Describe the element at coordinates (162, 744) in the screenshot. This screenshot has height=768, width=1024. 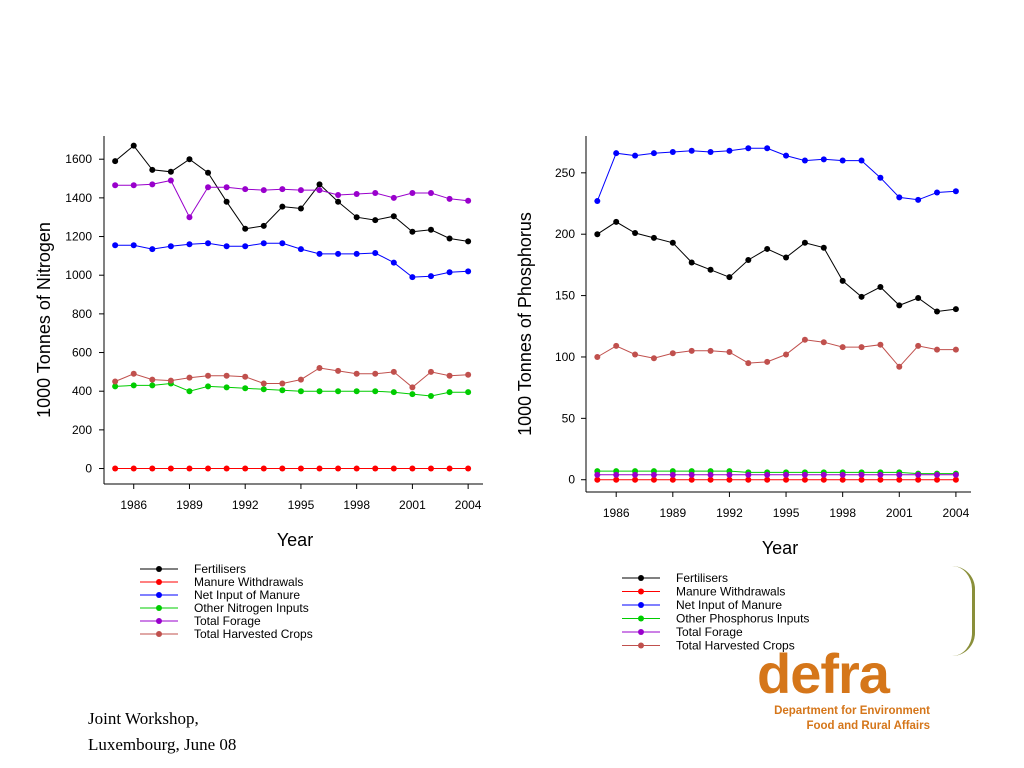
I see `footer-line-2: Luxembourg, June 08` at that location.